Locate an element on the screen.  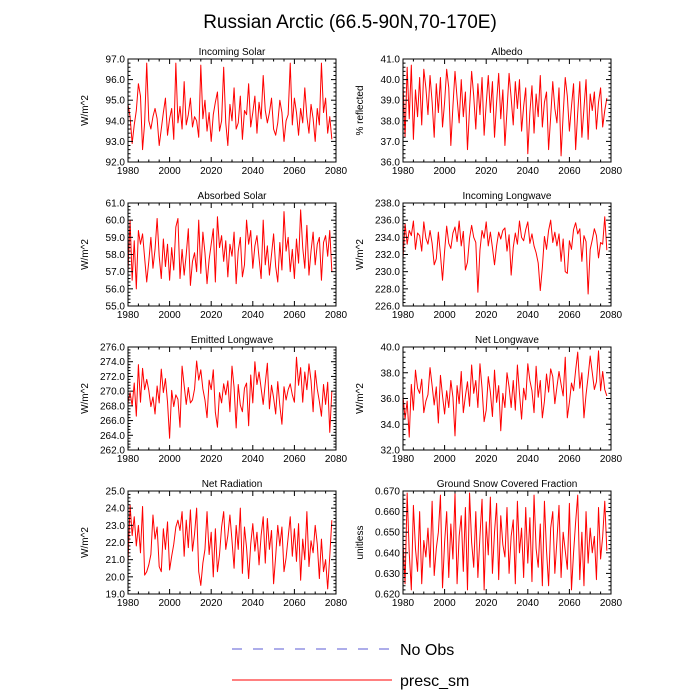
y-tick-label: 228.0 is located at coordinates (387, 289).